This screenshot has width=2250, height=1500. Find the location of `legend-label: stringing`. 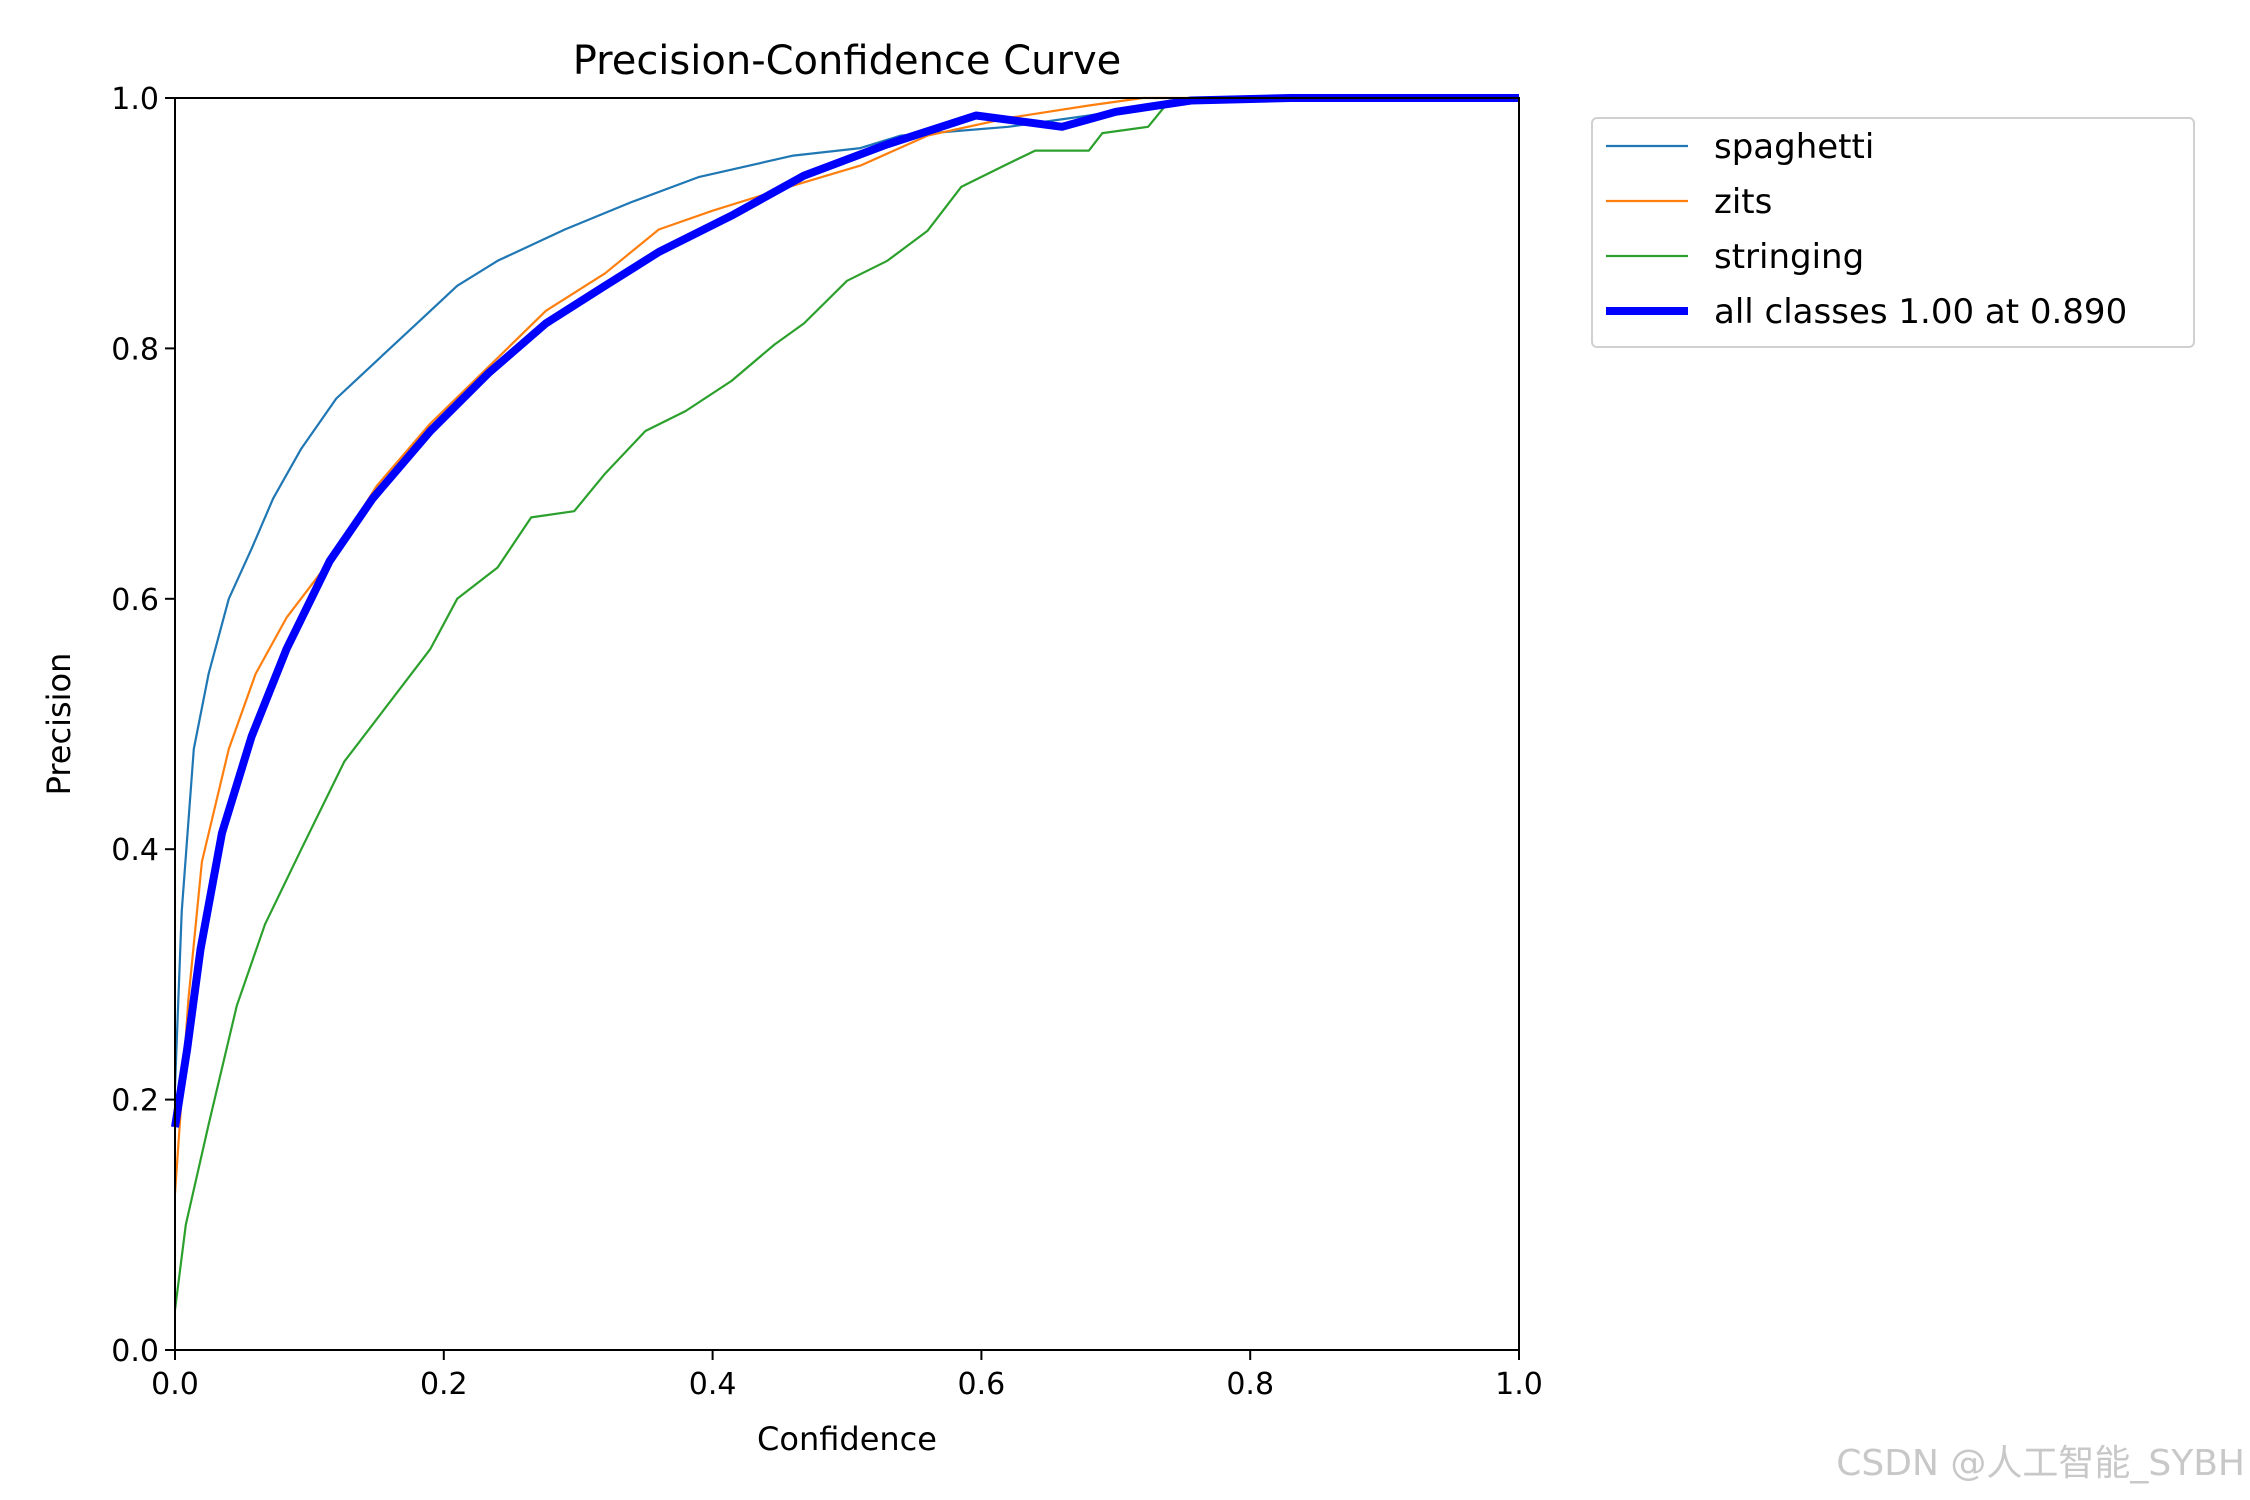

legend-label: stringing is located at coordinates (1789, 257).